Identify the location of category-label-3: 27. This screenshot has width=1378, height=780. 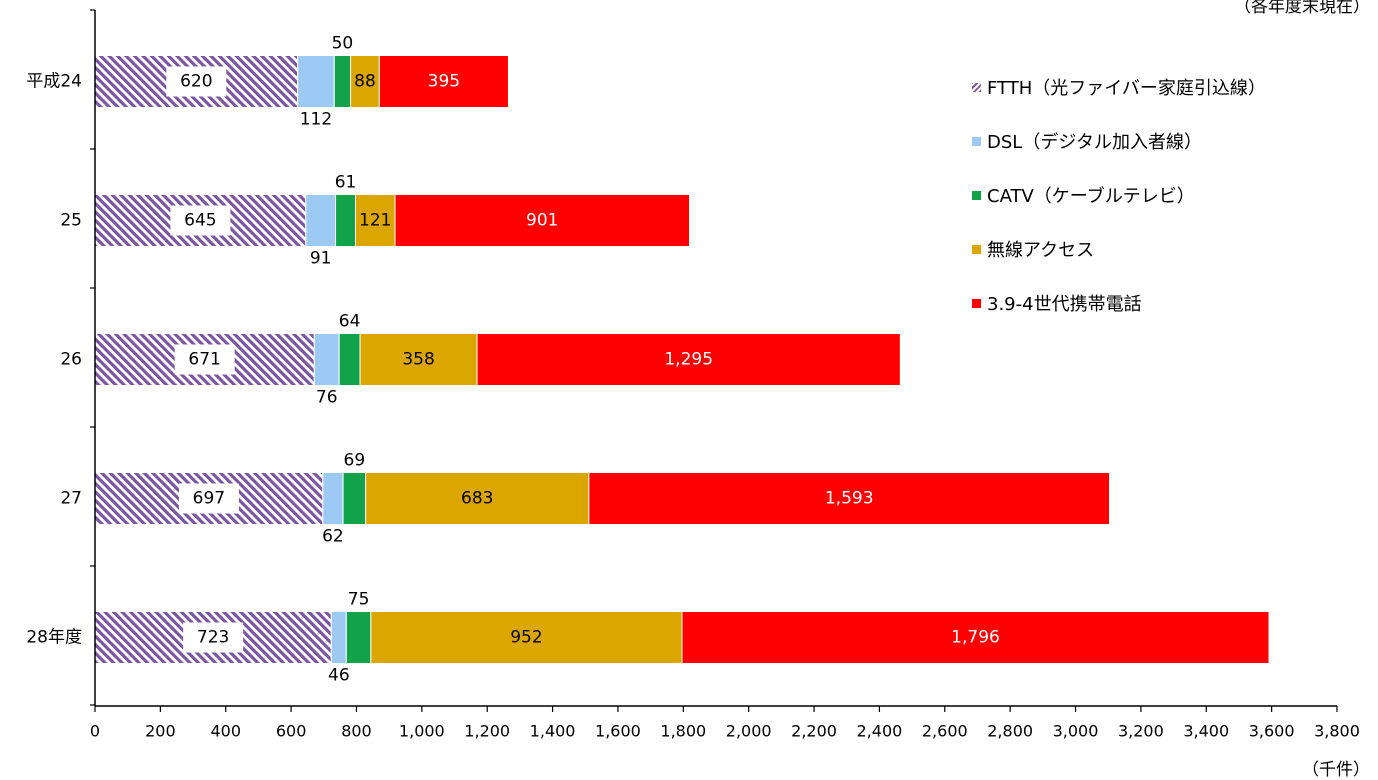
(71, 499).